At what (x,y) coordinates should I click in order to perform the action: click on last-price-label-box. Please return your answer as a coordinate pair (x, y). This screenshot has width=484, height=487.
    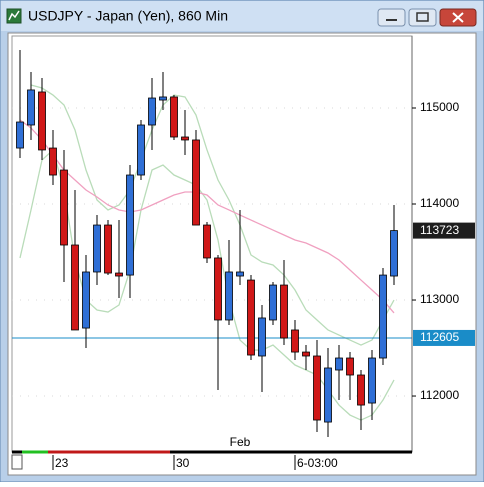
    Looking at the image, I should click on (444, 230).